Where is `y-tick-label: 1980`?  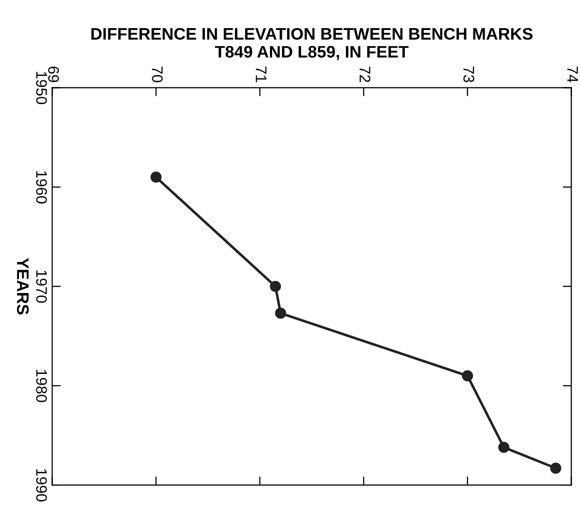
y-tick-label: 1980 is located at coordinates (41, 386).